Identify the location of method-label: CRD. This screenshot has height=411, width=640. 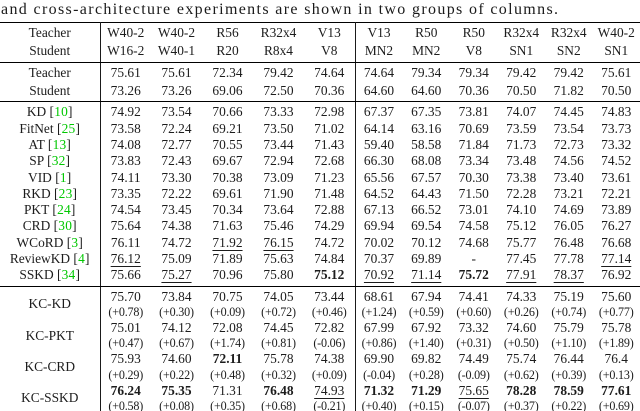
(36, 226).